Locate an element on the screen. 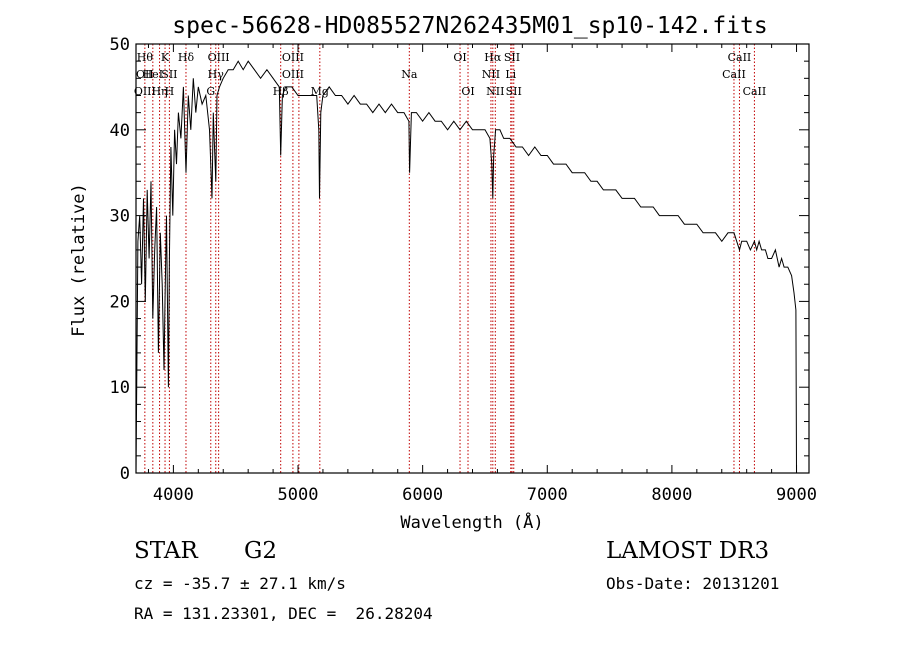  x-axis-label: Wavelength (Å) is located at coordinates (471, 522).